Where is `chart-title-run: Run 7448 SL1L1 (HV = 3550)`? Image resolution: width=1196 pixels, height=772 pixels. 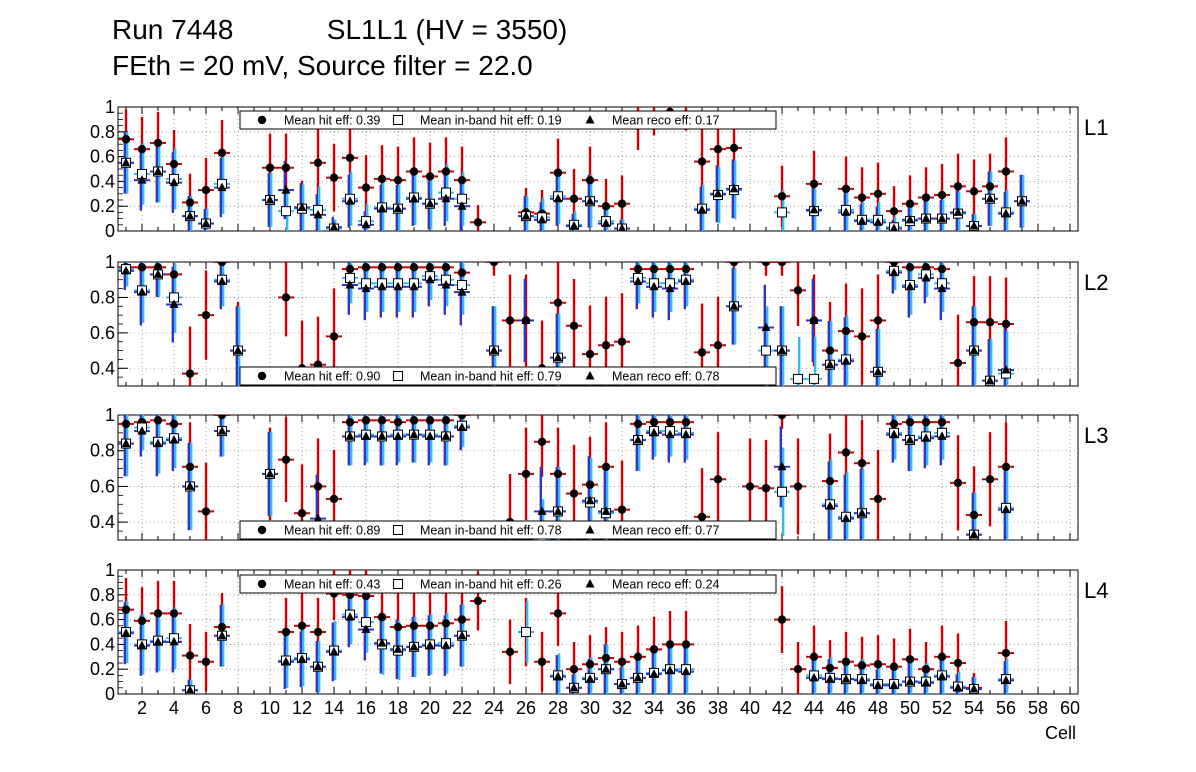 chart-title-run: Run 7448 SL1L1 (HV = 3550) is located at coordinates (339, 30).